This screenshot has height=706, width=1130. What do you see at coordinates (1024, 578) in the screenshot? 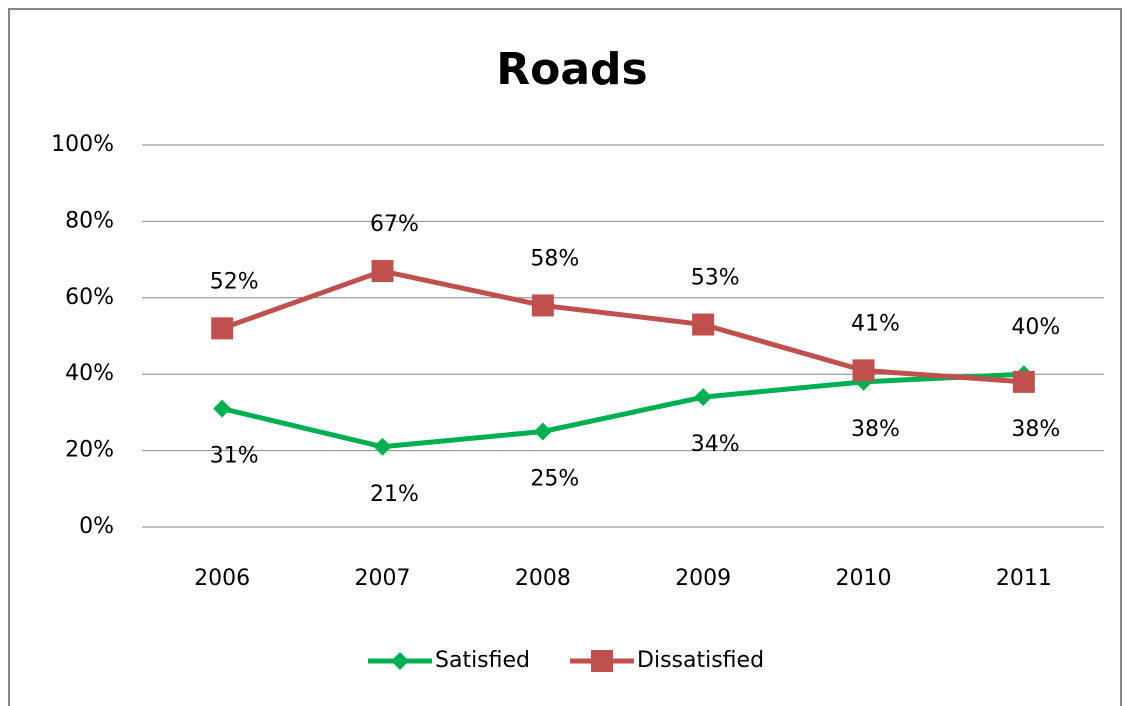
I see `x-tick-label: 2011` at bounding box center [1024, 578].